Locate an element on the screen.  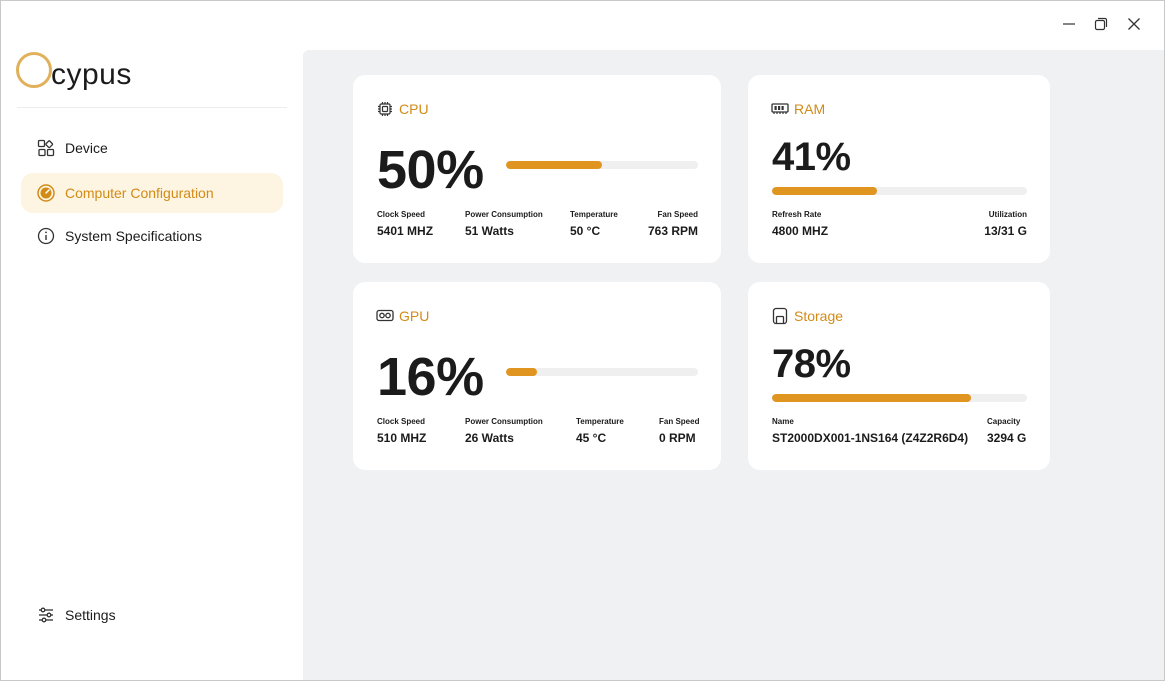
logo-ring-icon is located at coordinates (34, 70).